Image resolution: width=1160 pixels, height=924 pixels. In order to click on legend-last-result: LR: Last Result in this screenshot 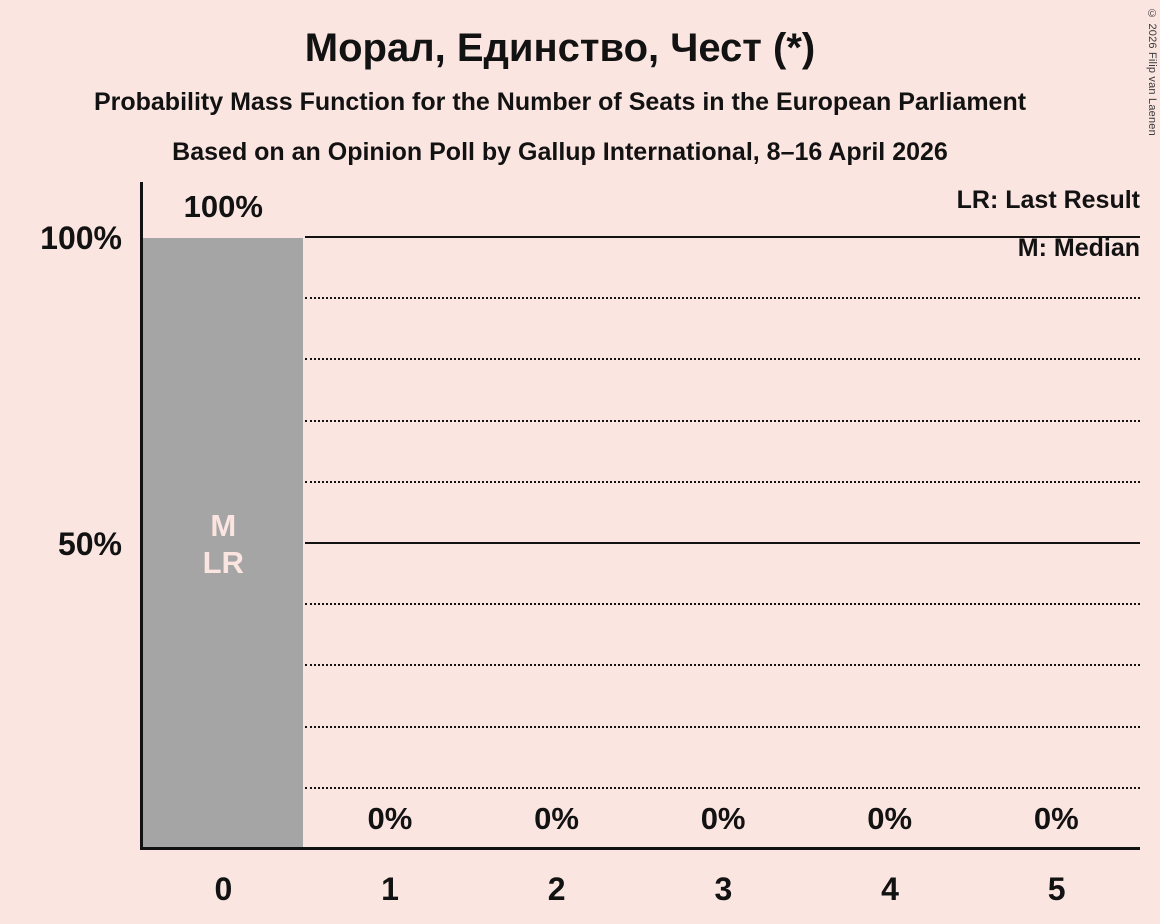, I will do `click(1048, 200)`.